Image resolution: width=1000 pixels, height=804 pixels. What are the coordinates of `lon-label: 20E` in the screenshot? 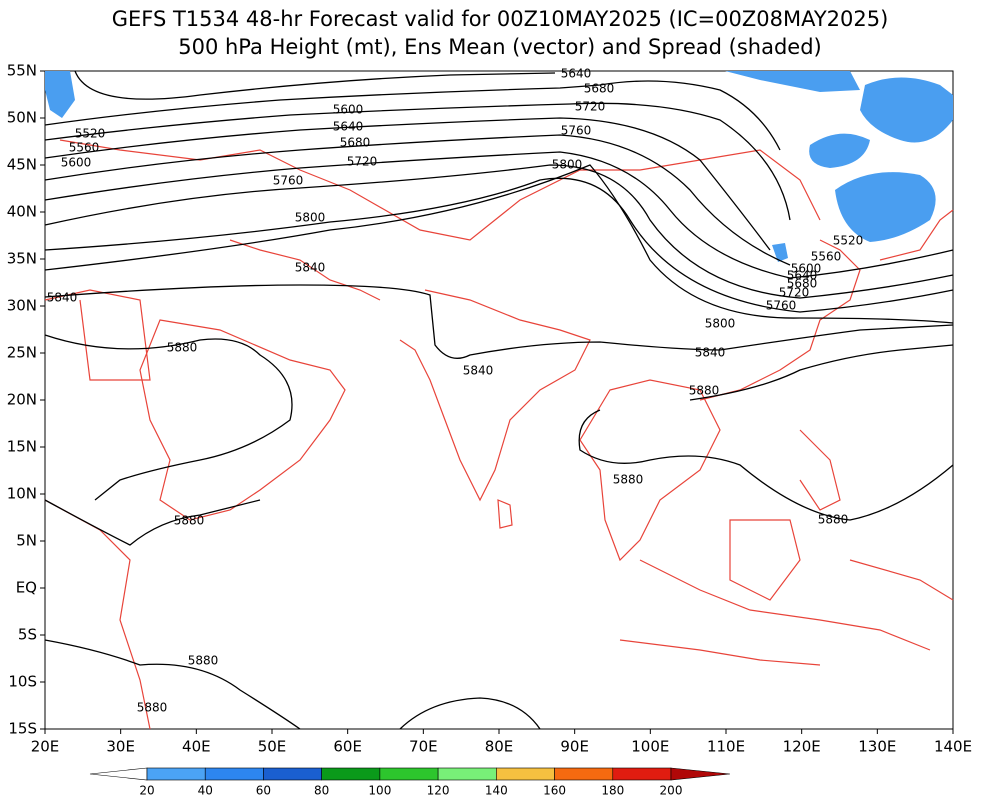 It's located at (45, 747).